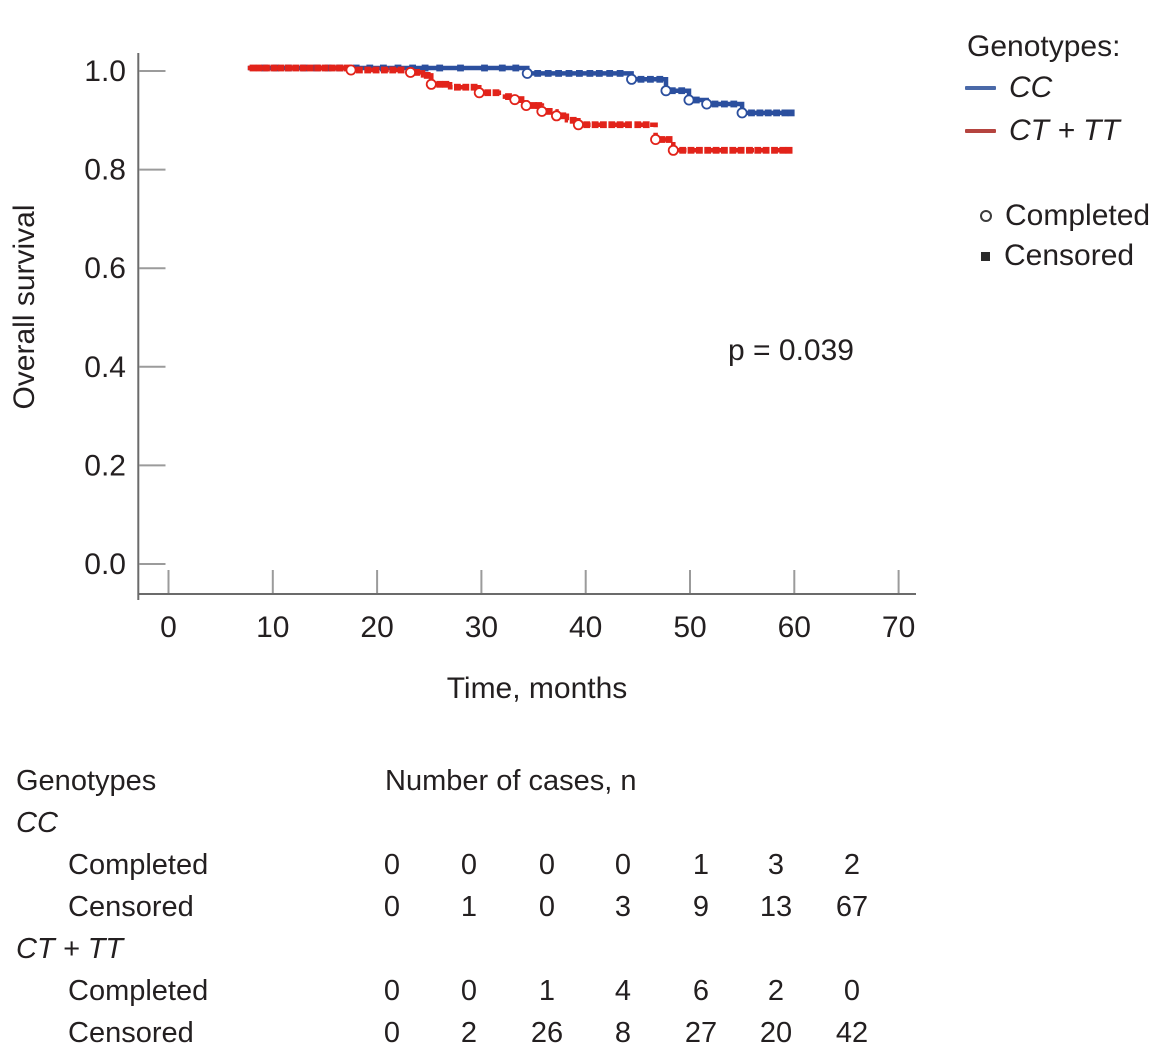 This screenshot has width=1163, height=1064. Describe the element at coordinates (519, 109) in the screenshot. I see `cttt-survival-curve` at that location.